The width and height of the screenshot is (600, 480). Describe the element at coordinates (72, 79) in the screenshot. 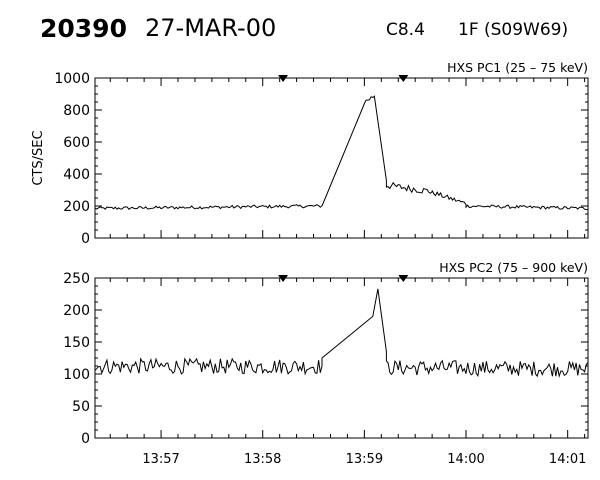

I see `pc1-ytick-label: 1000` at that location.